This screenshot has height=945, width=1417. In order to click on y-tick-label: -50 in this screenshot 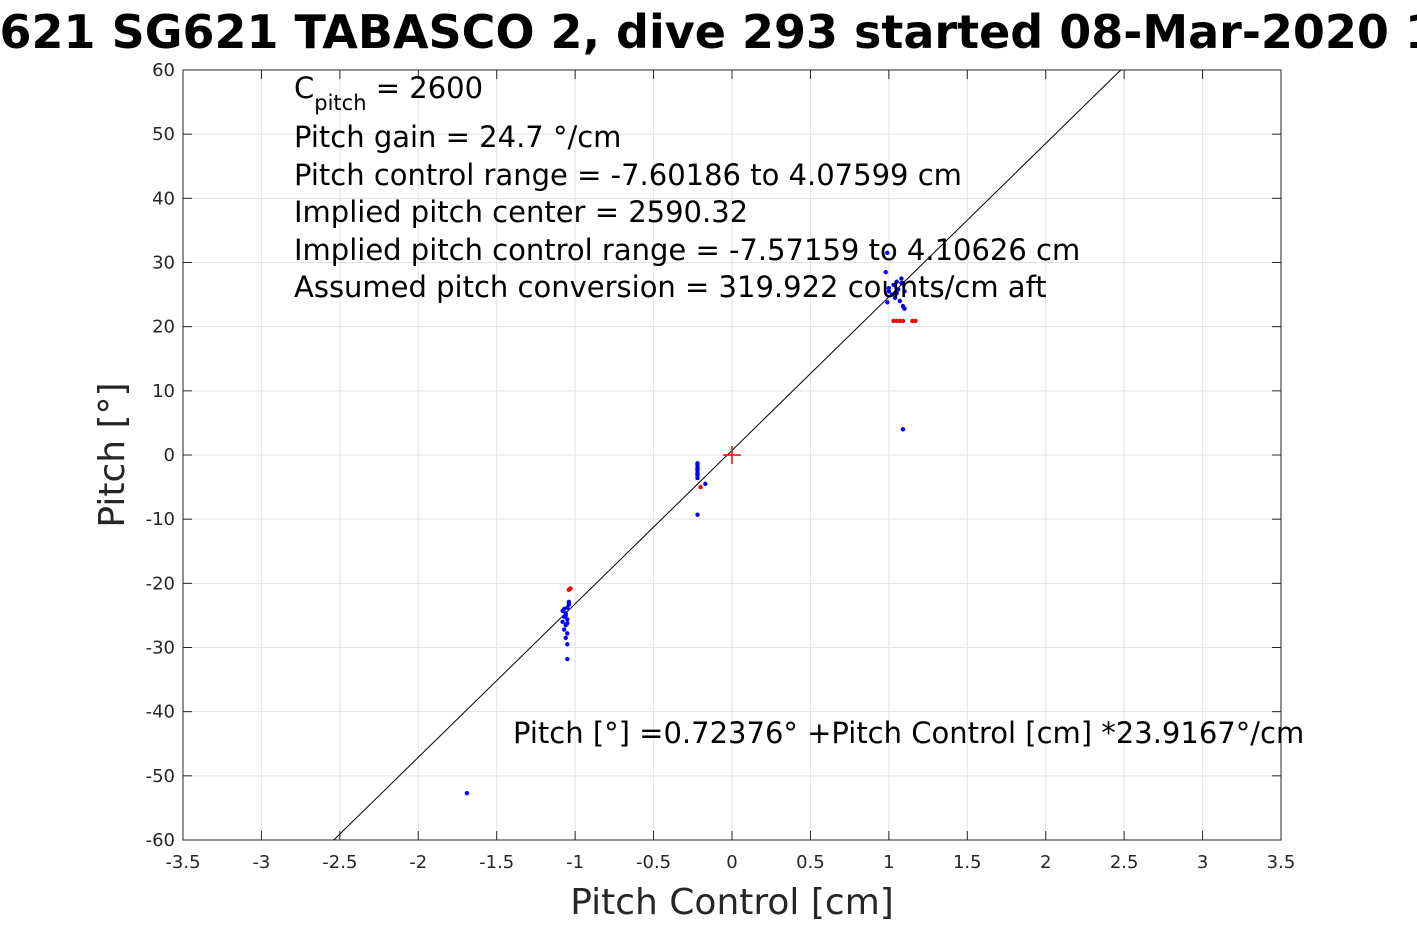, I will do `click(160, 776)`.